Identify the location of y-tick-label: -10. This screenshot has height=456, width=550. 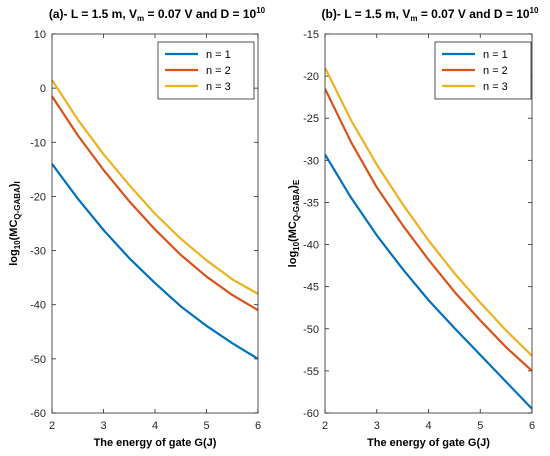
(38, 143).